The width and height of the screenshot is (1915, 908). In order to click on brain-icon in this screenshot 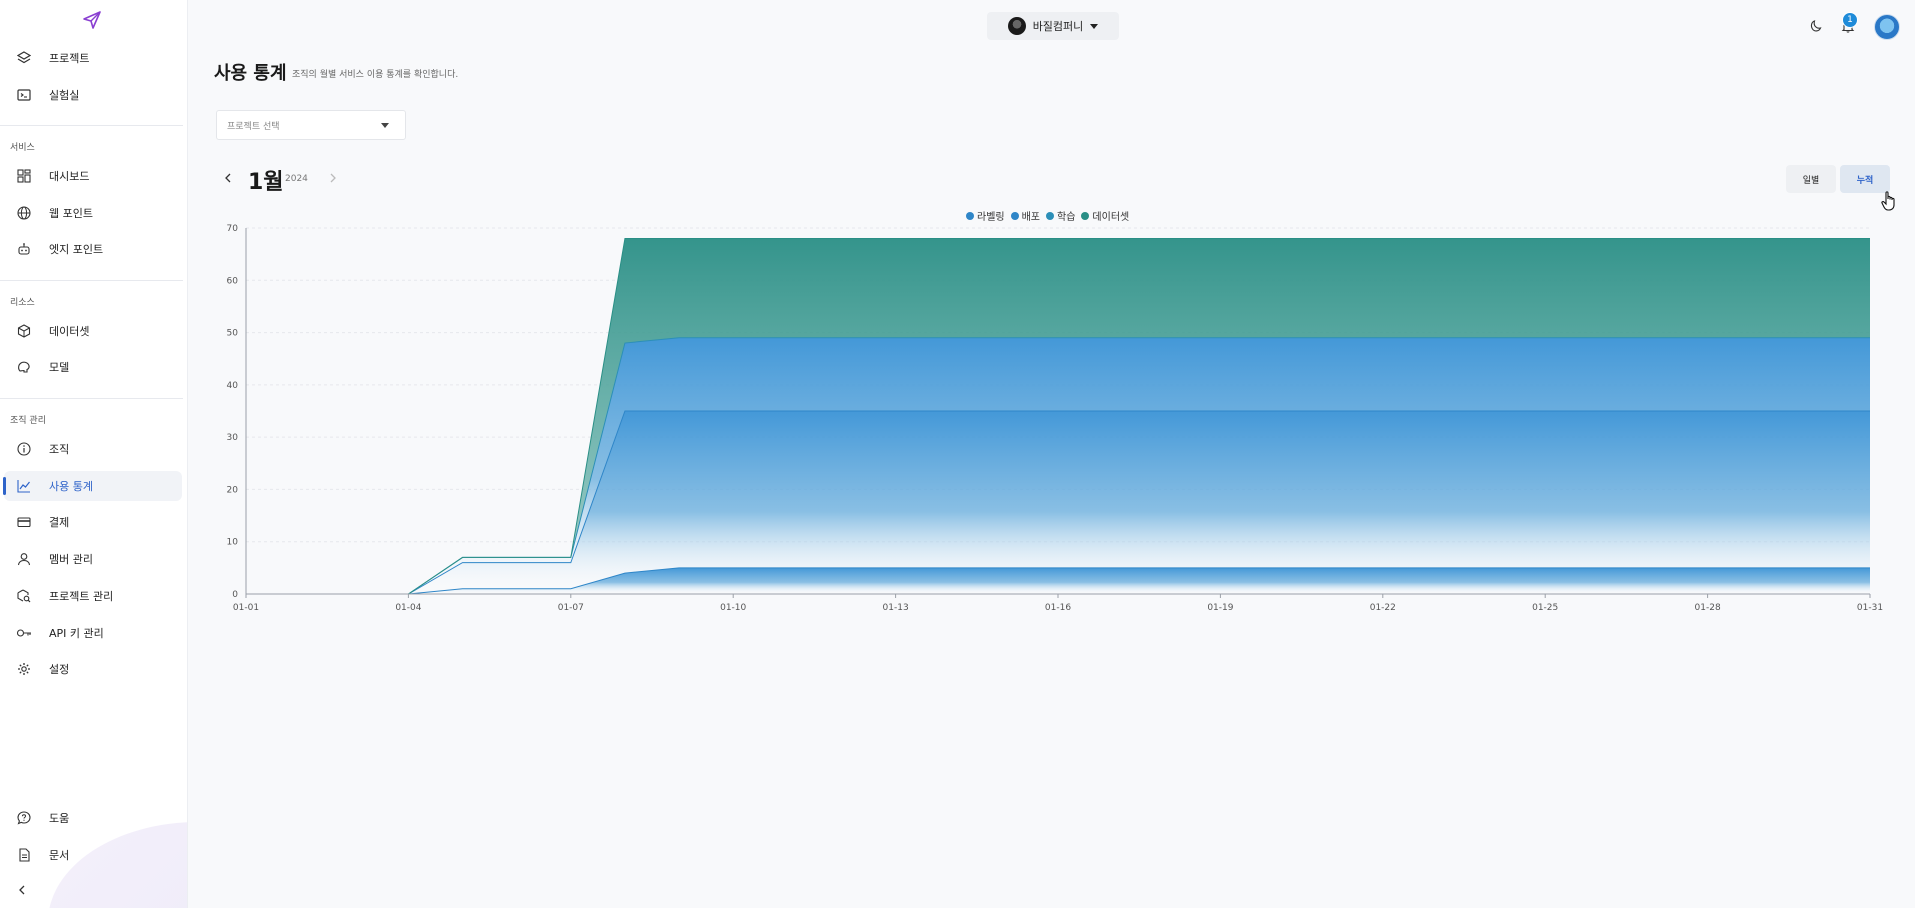, I will do `click(24, 367)`.